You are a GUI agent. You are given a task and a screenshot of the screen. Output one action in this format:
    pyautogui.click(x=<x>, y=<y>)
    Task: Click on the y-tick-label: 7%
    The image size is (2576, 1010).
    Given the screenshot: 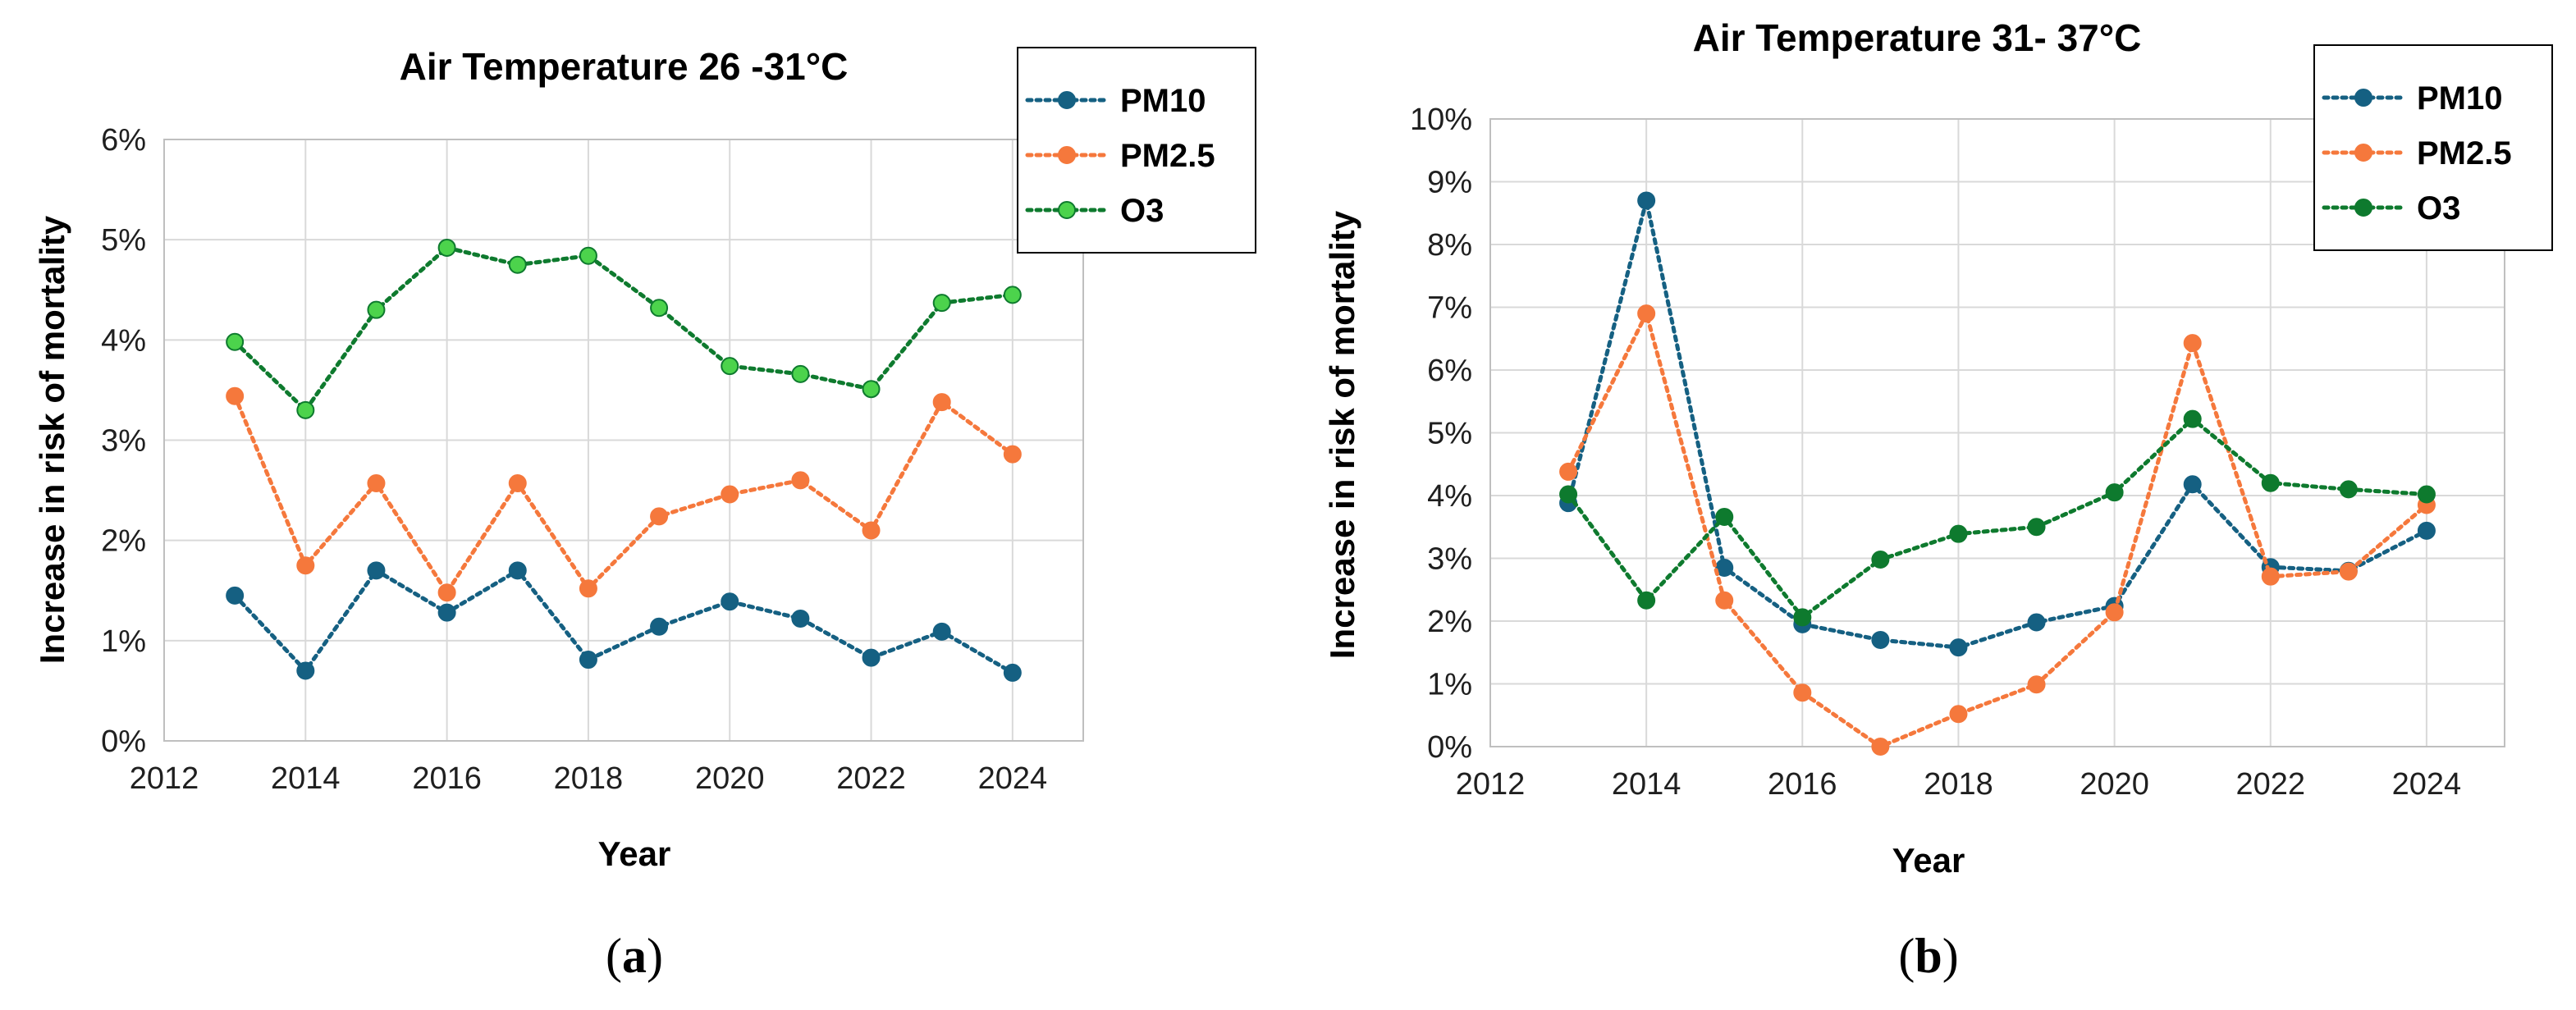 What is the action you would take?
    pyautogui.click(x=1449, y=308)
    